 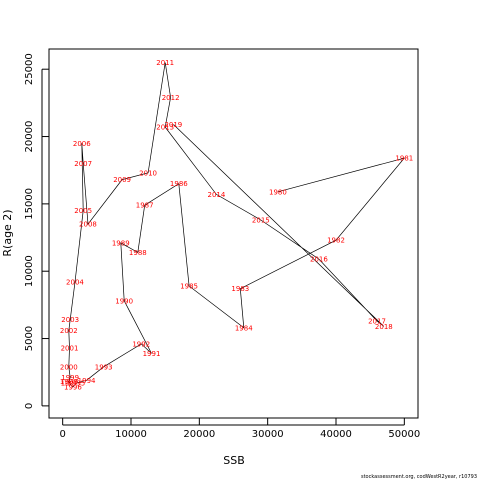 I want to click on y-tick-label: 15000, so click(x=29, y=204).